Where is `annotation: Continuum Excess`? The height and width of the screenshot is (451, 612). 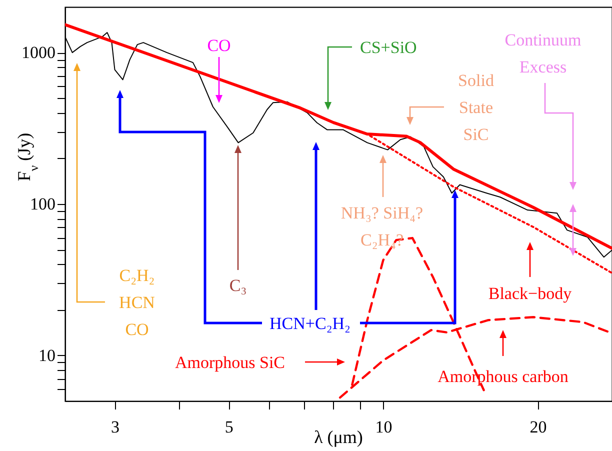
annotation: Continuum Excess is located at coordinates (543, 53).